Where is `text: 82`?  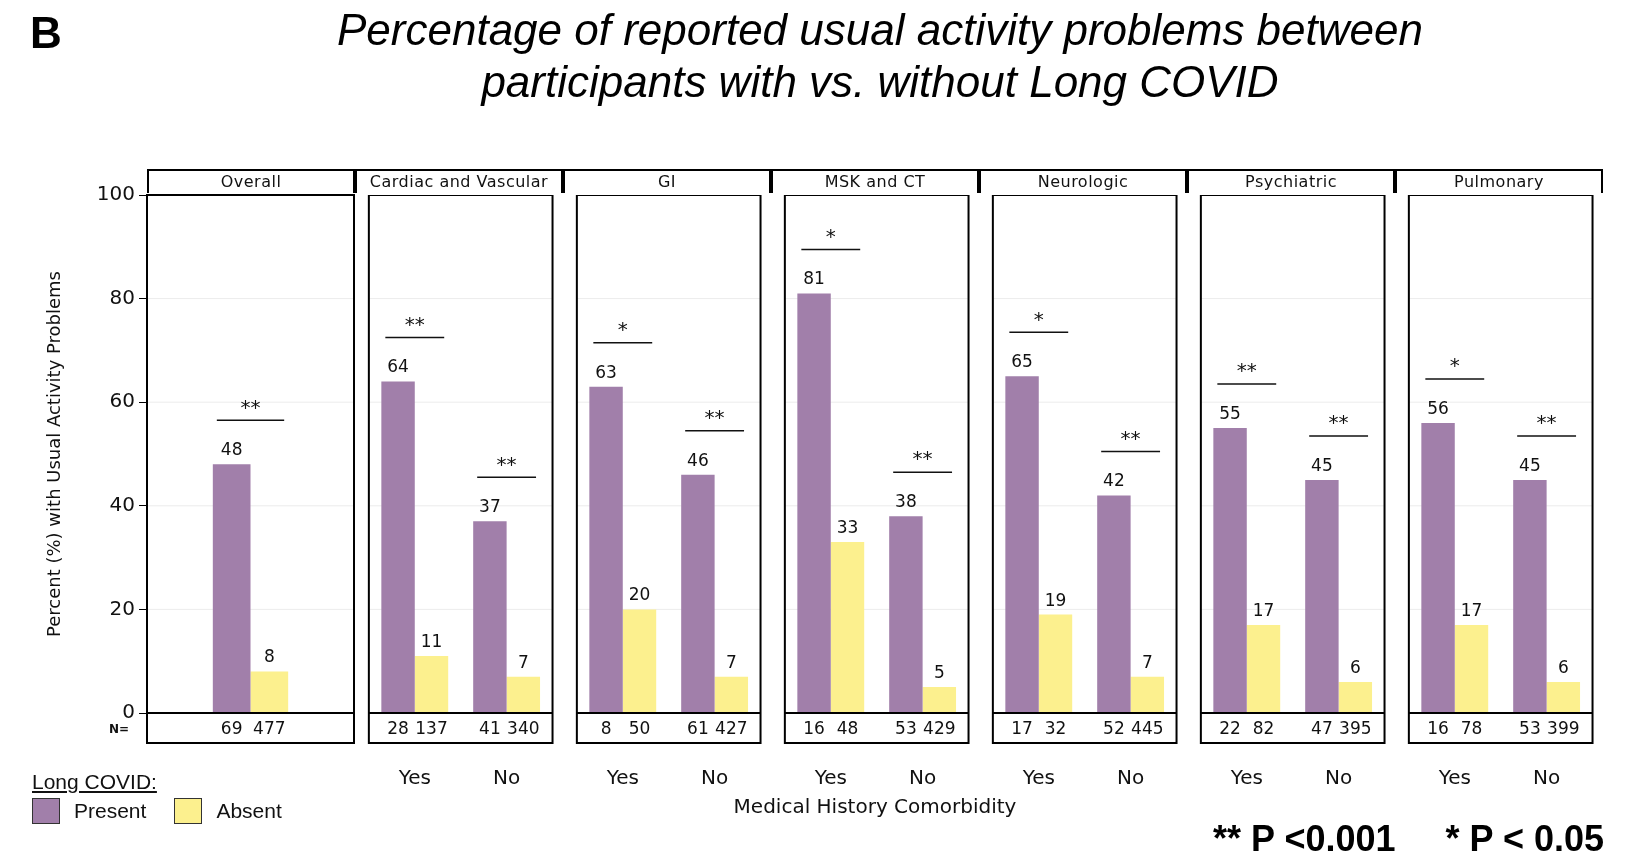 text: 82 is located at coordinates (1263, 728).